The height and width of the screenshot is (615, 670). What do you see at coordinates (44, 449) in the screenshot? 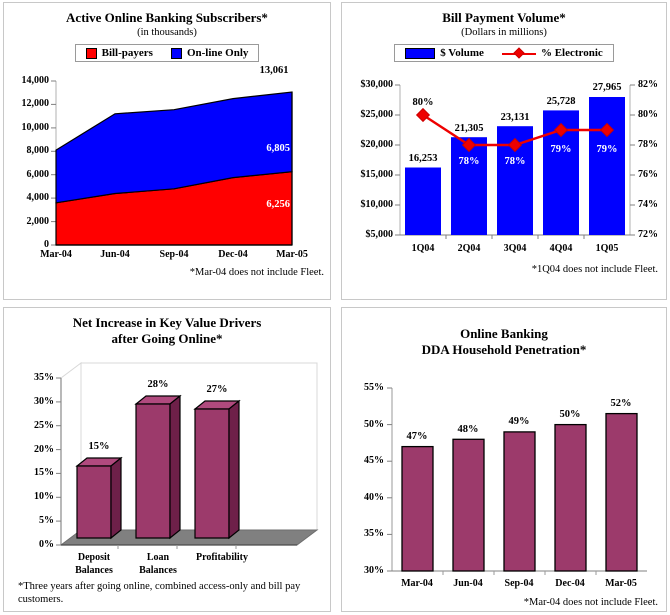
I see `ytick-drivers-20: 20%` at bounding box center [44, 449].